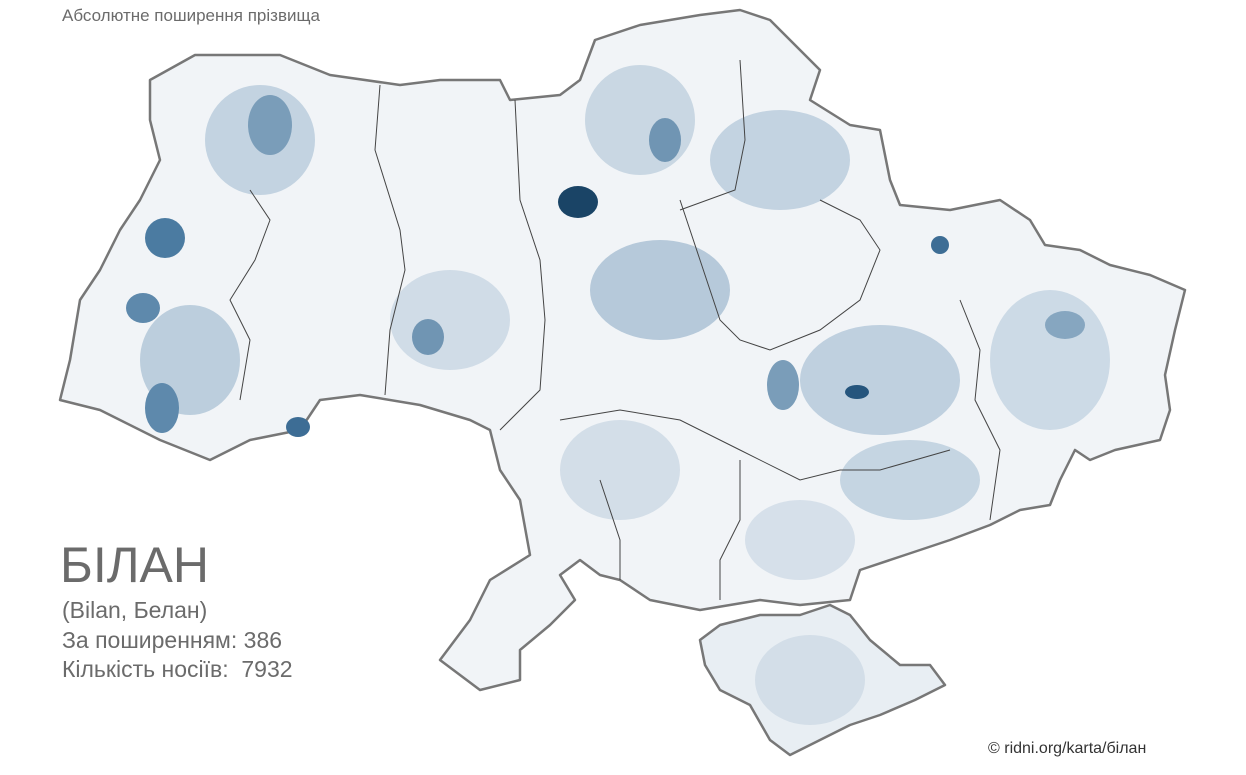 Image resolution: width=1246 pixels, height=775 pixels. What do you see at coordinates (191, 15) in the screenshot?
I see `map-title: Абсолютне поширення прізвища` at bounding box center [191, 15].